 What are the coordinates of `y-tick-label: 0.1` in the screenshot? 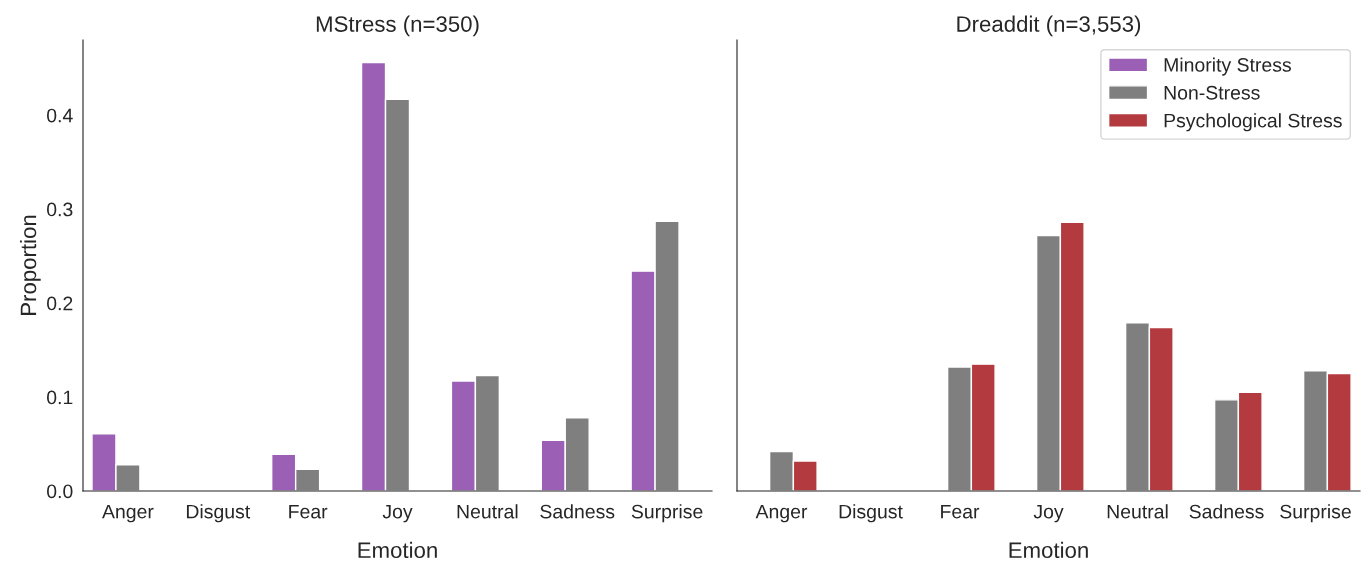 It's located at (60, 397).